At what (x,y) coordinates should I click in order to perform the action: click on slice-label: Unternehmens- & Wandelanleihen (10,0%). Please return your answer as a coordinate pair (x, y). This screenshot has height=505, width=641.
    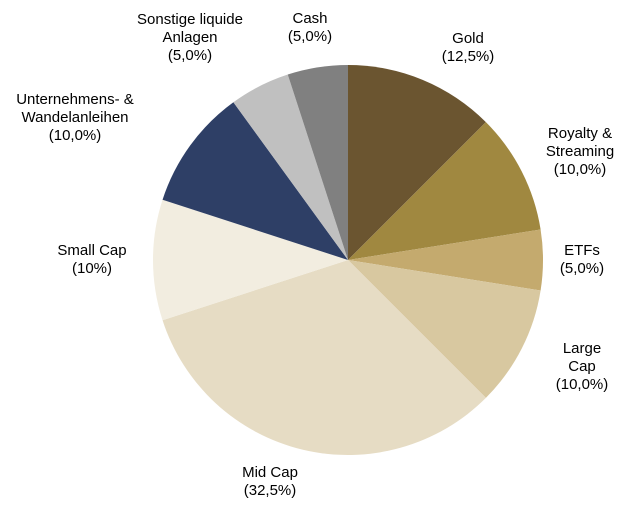
    Looking at the image, I should click on (75, 118).